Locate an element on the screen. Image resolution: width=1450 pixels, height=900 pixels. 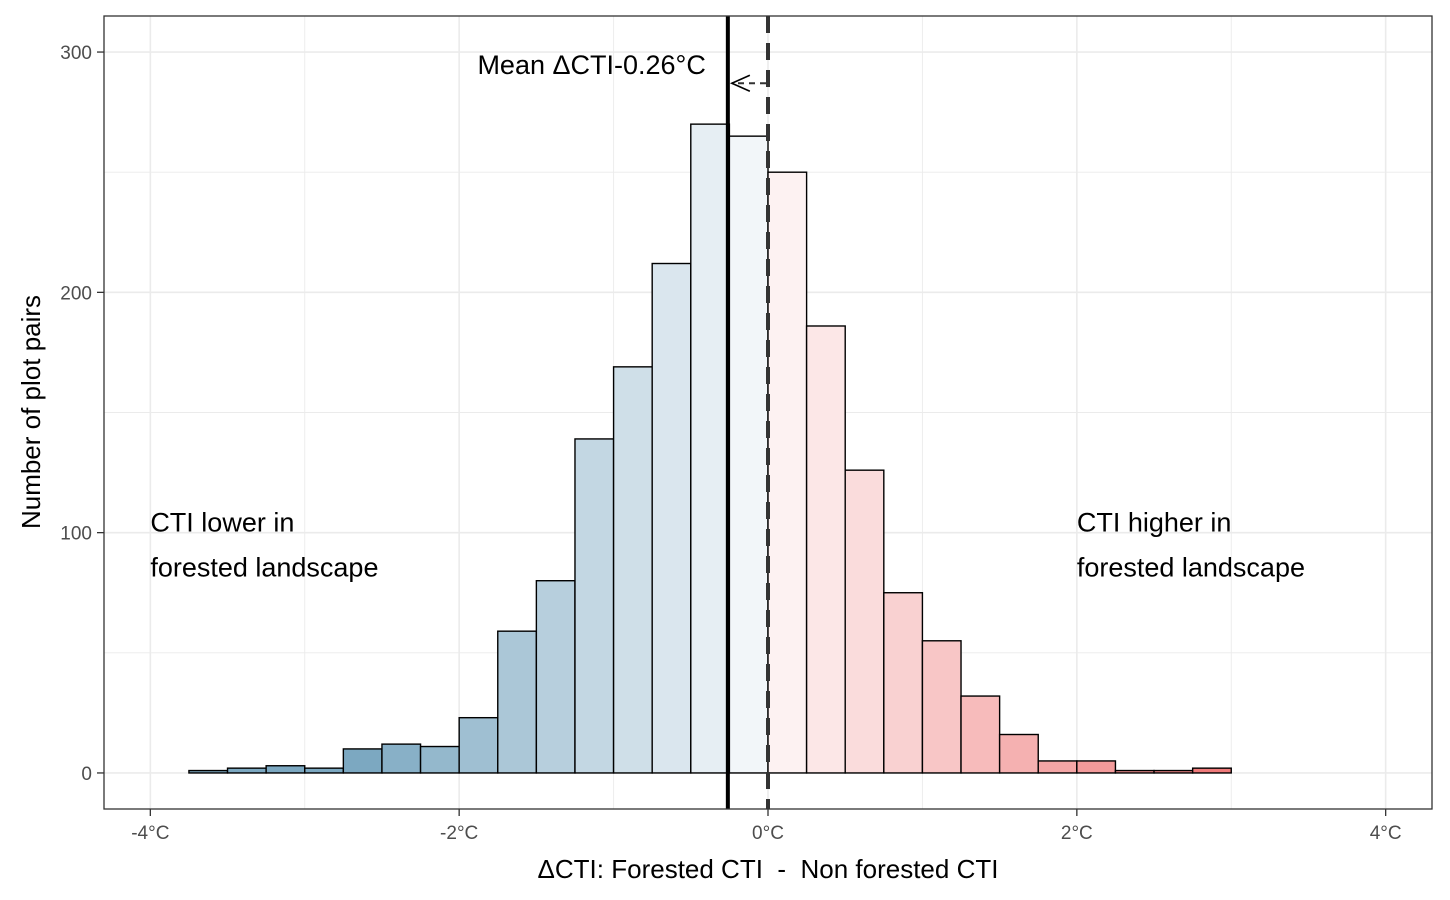
x-tick-label: 4°C is located at coordinates (1386, 833).